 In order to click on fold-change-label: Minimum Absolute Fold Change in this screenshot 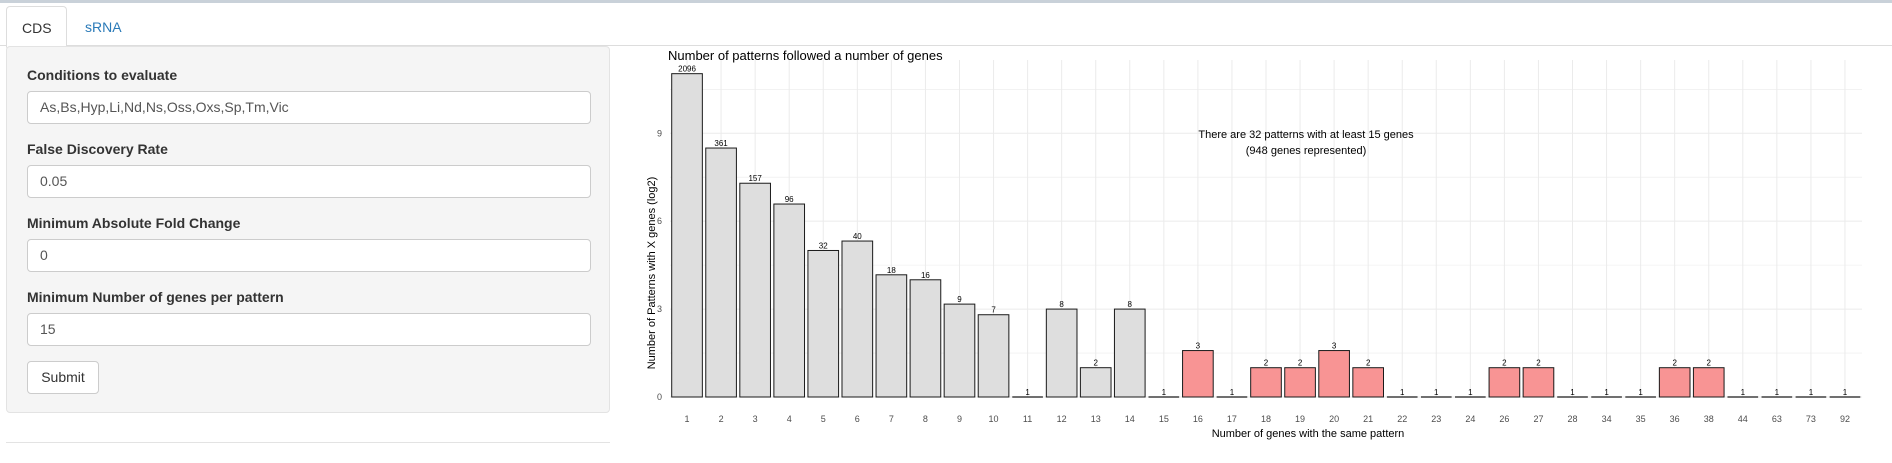, I will do `click(134, 223)`.